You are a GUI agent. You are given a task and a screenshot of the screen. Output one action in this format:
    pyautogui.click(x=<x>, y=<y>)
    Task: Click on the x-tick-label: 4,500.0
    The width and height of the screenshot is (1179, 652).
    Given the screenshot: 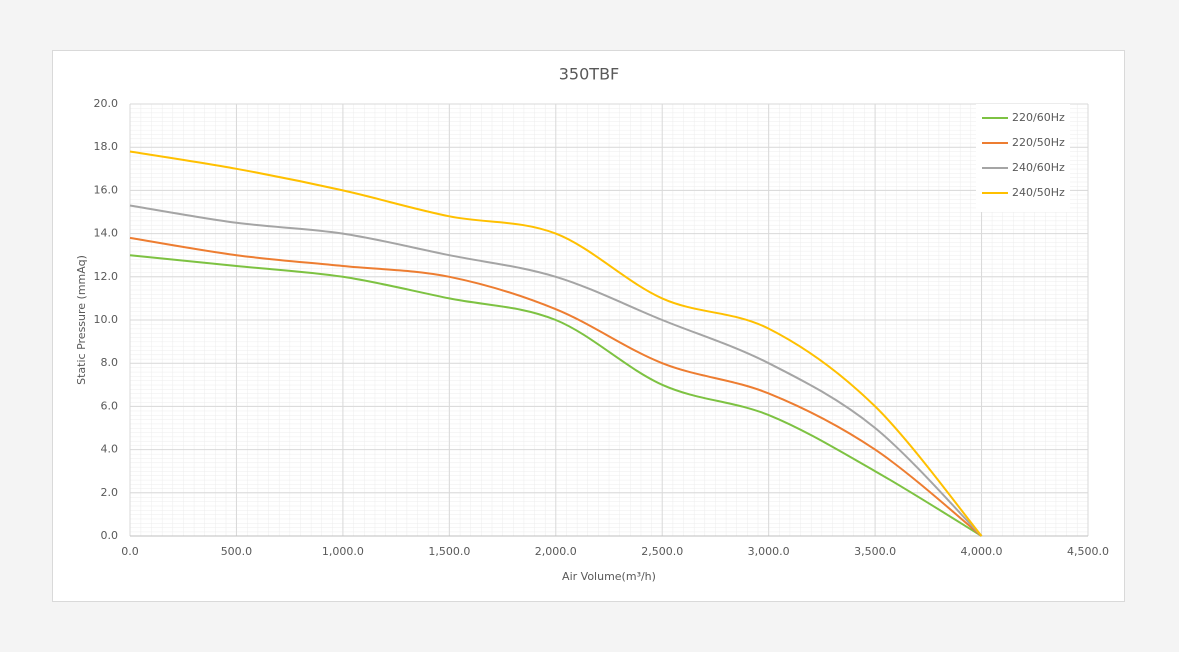 What is the action you would take?
    pyautogui.click(x=1088, y=551)
    